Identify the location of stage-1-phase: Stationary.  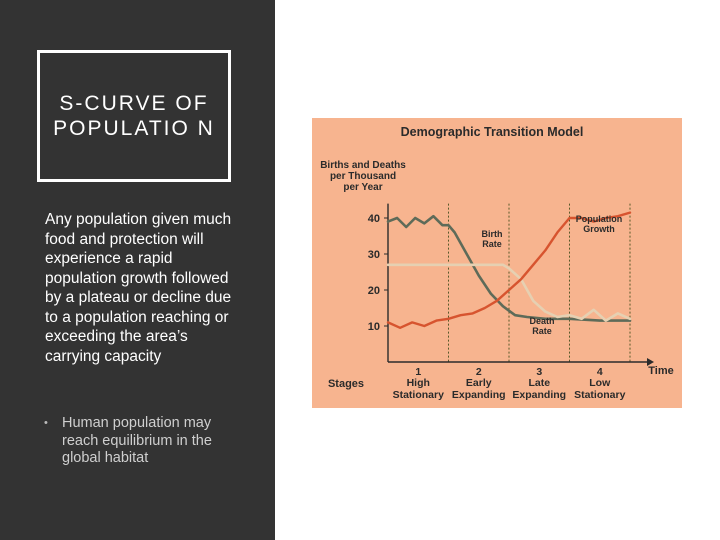
(419, 395).